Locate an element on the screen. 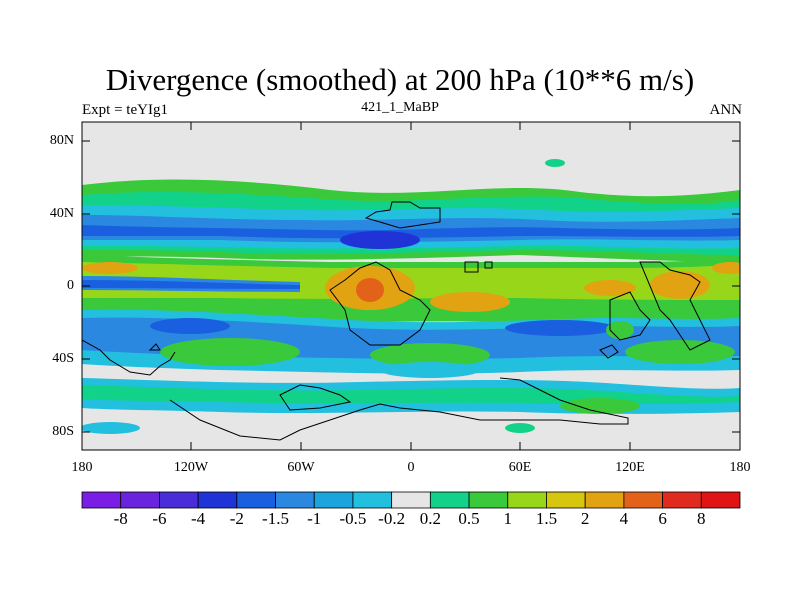 This screenshot has height=600, width=800. coastline-islands is located at coordinates (383, 310).